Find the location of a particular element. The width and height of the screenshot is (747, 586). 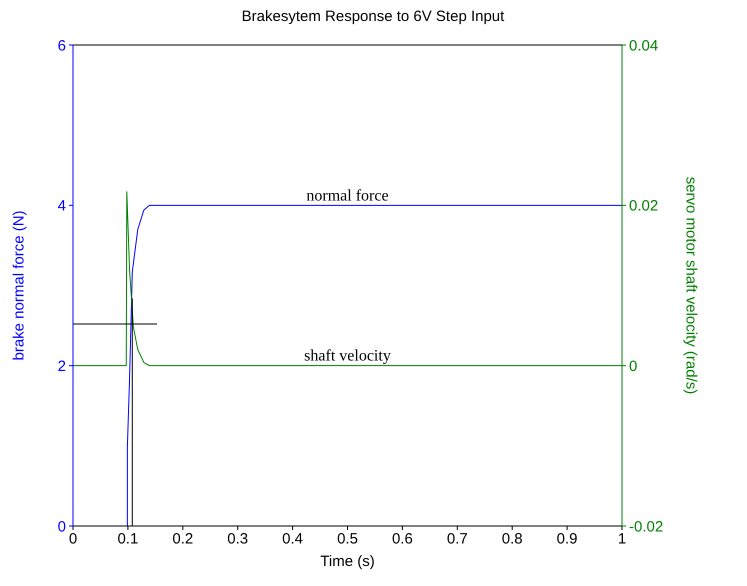

y2-tick-label: 0.02 is located at coordinates (643, 206).